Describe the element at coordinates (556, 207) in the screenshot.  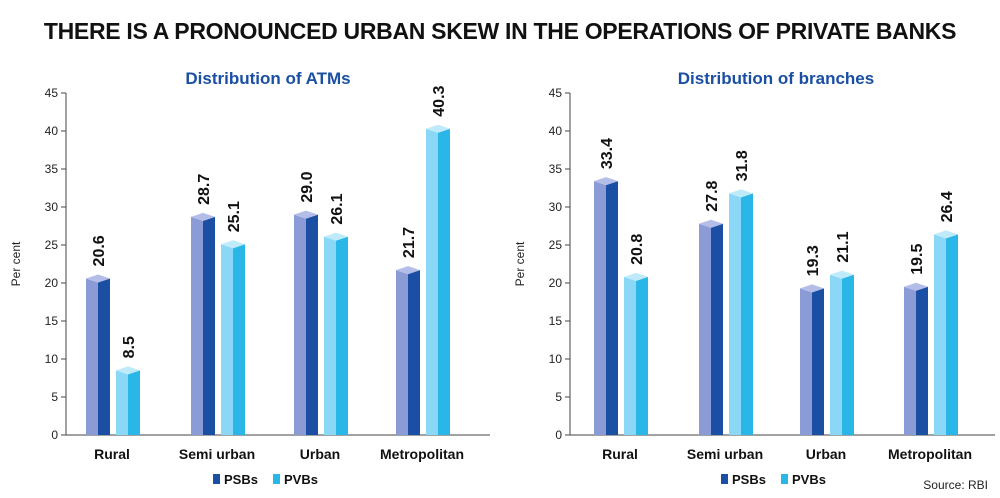
I see `y-tick-label: 30` at that location.